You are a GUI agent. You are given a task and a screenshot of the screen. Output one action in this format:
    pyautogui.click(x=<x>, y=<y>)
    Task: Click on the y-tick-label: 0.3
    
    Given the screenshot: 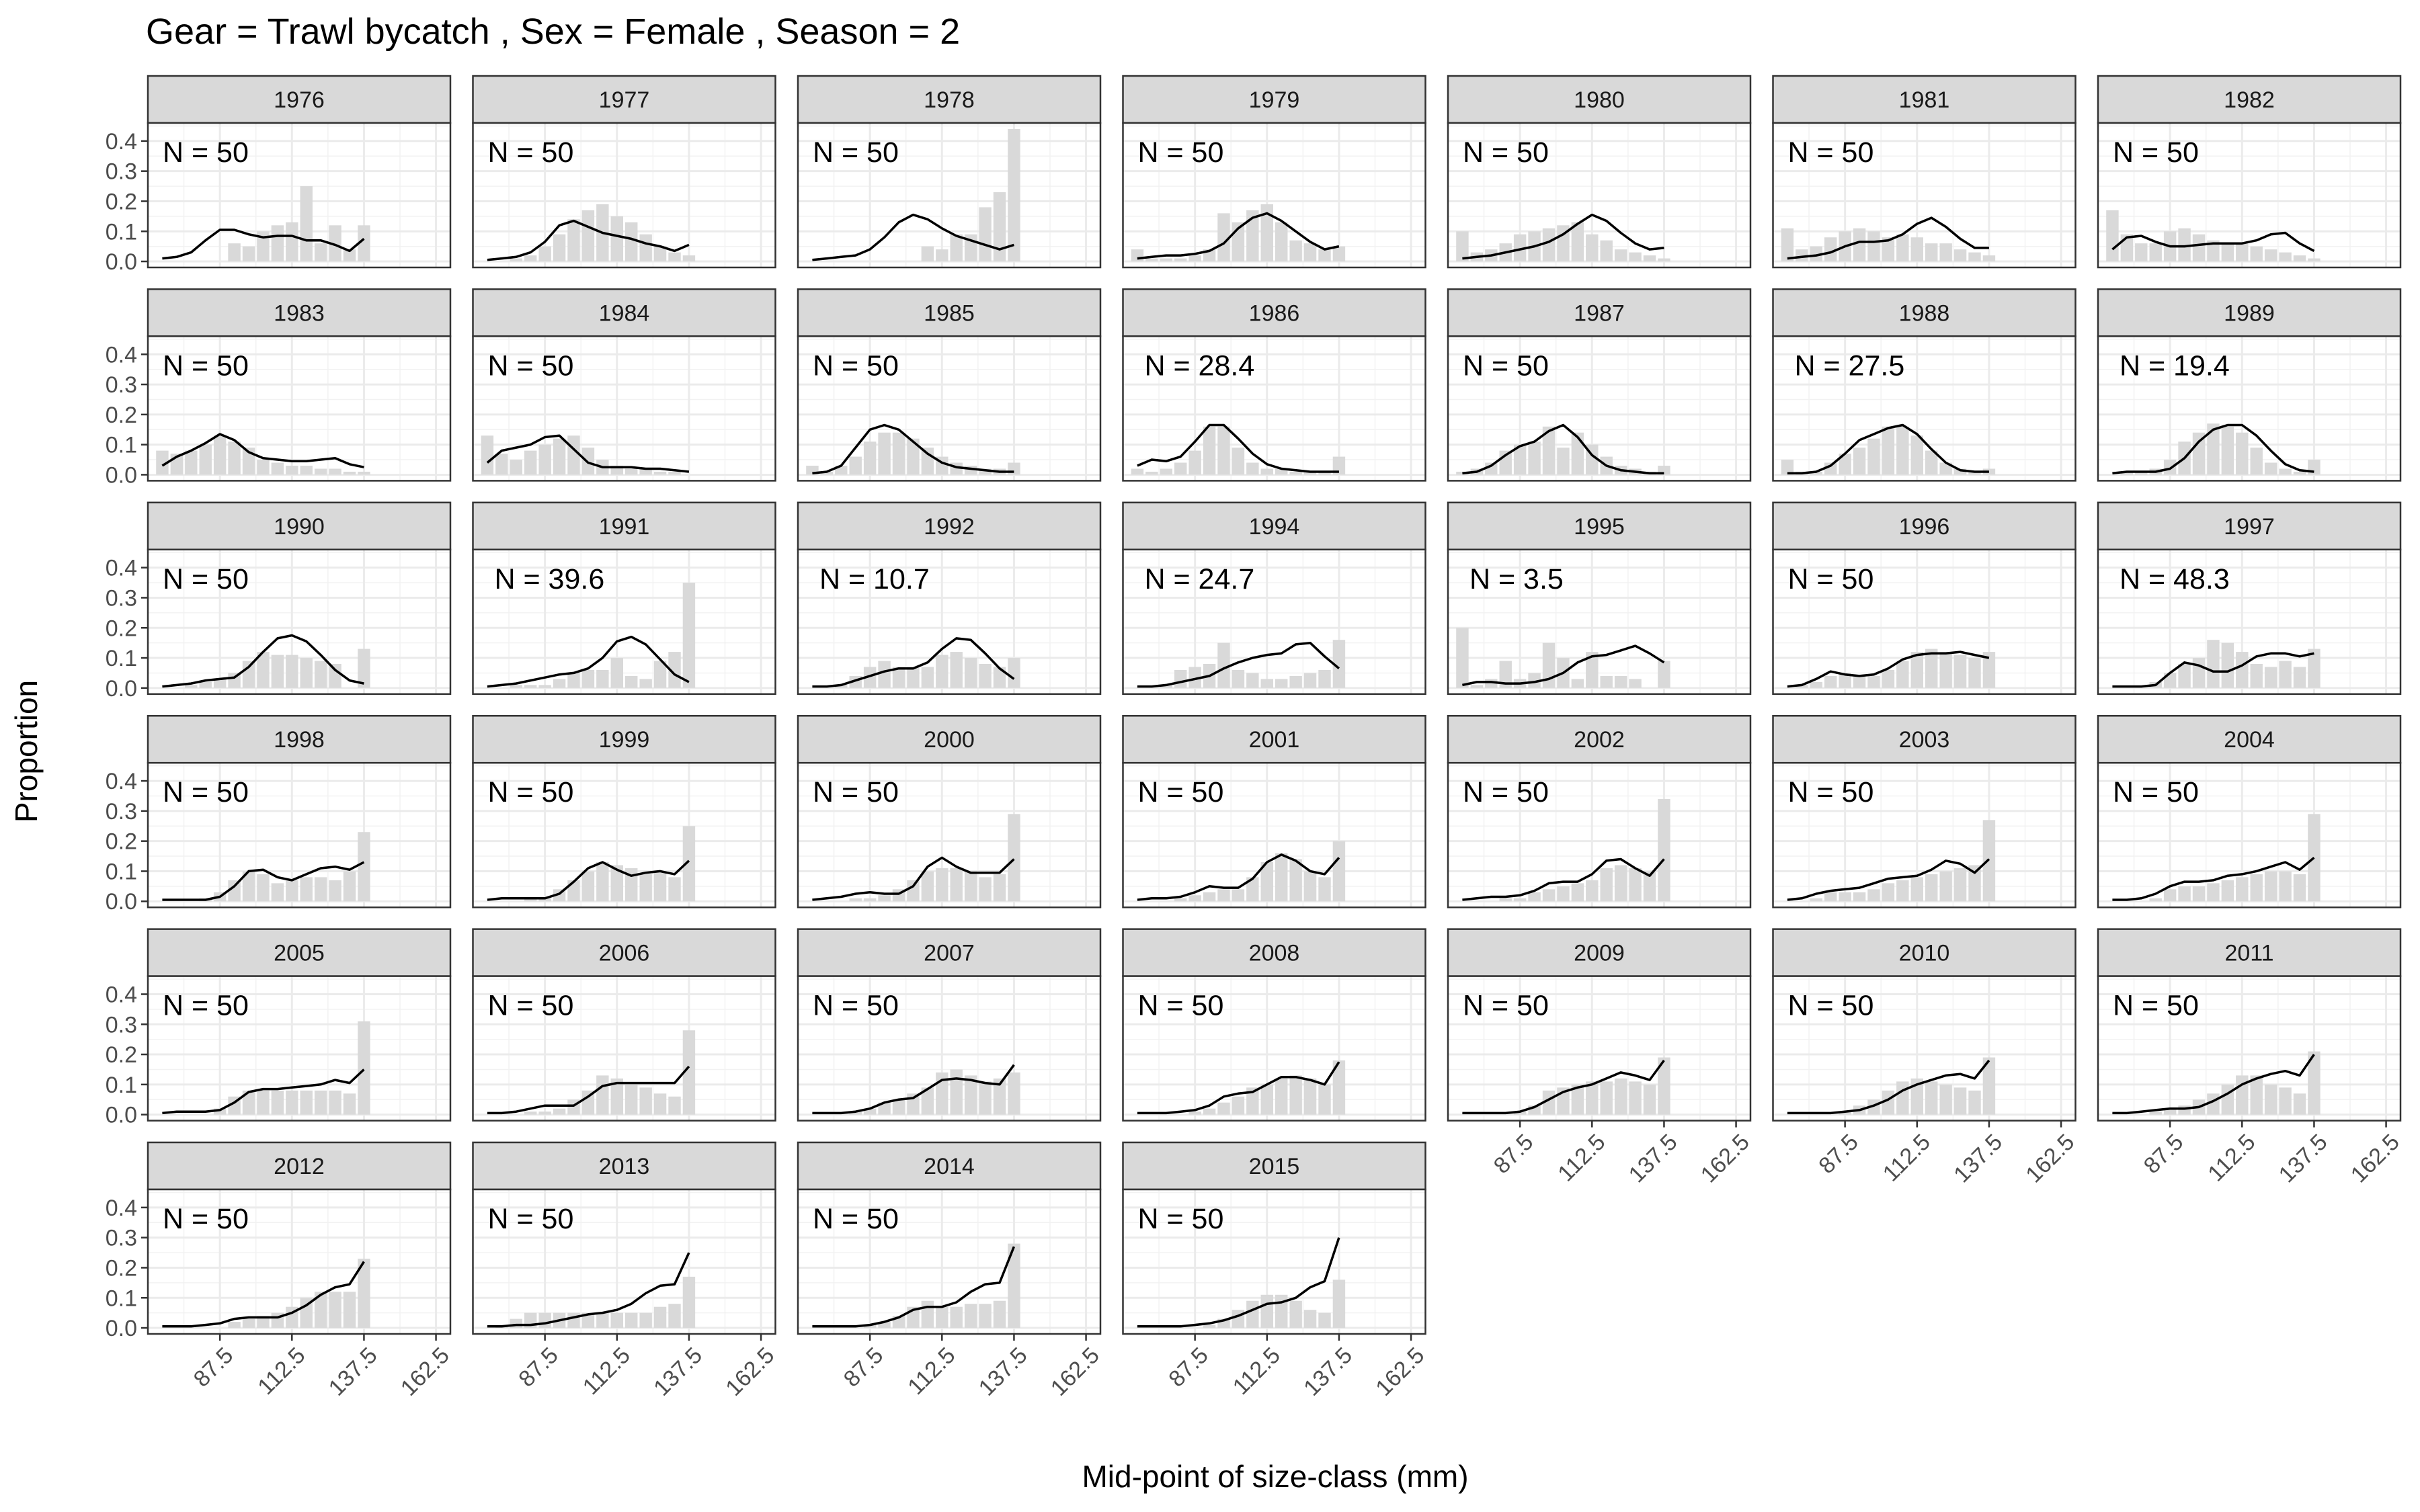 What is the action you would take?
    pyautogui.click(x=121, y=1025)
    